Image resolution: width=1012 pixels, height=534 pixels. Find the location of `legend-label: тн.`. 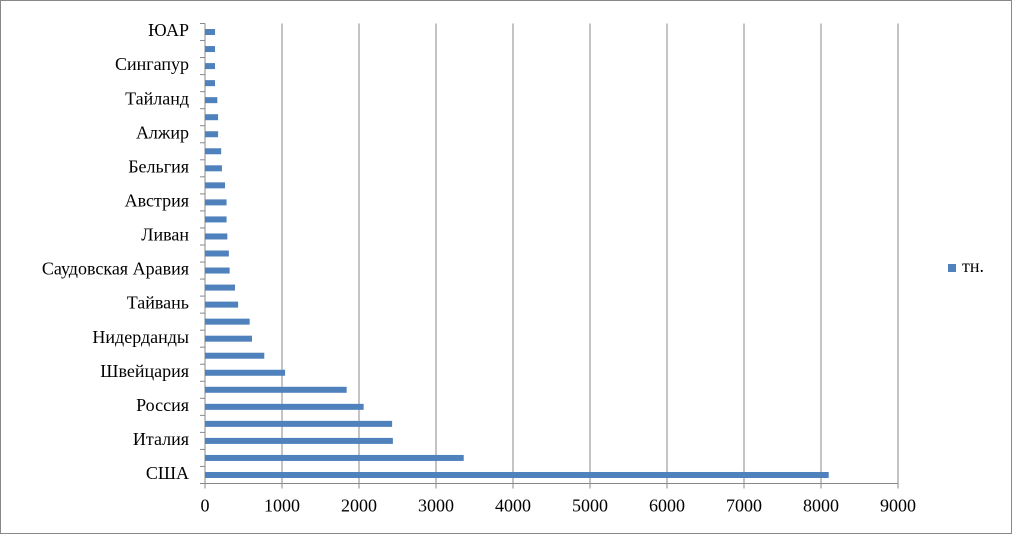

legend-label: тн. is located at coordinates (973, 266).